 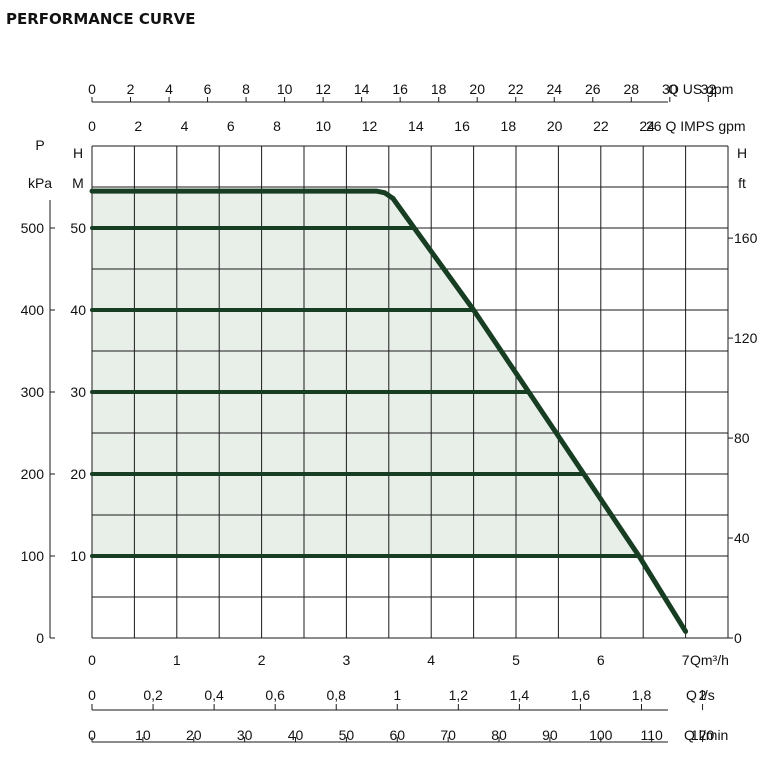 I want to click on ls-tick-label: 1,4, so click(x=520, y=695).